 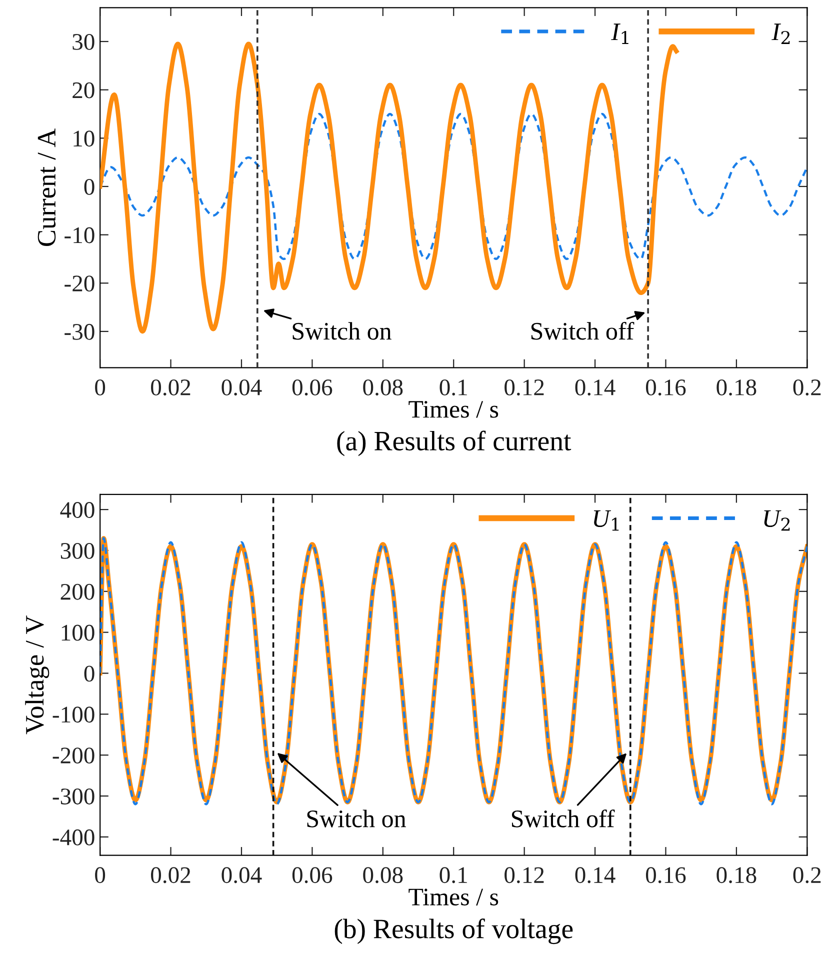 I want to click on y-tick-label: 10, so click(x=84, y=138).